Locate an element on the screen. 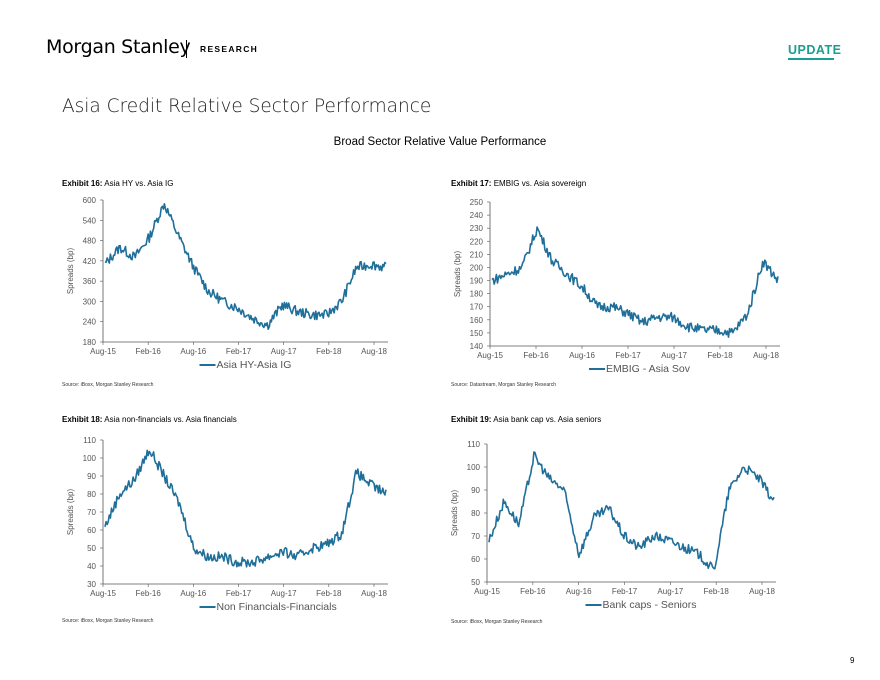 Image resolution: width=880 pixels, height=680 pixels. y-tick-label: 420 is located at coordinates (90, 261).